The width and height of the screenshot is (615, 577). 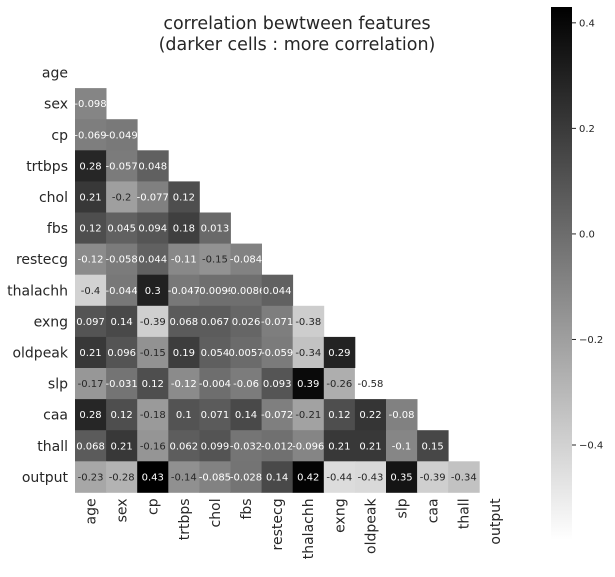 What do you see at coordinates (153, 352) in the screenshot?
I see `cell-oldpeak-cp` at bounding box center [153, 352].